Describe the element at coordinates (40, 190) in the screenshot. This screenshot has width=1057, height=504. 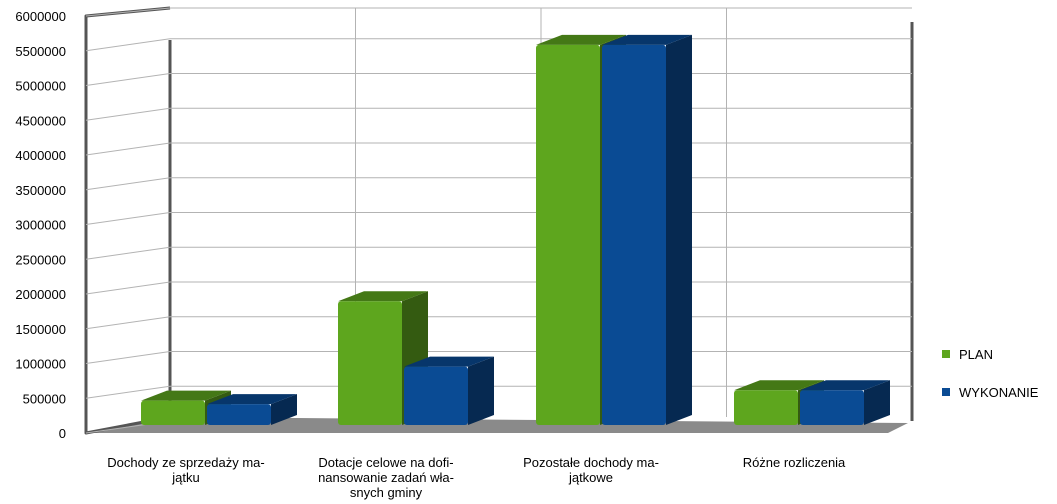
I see `y-tick-label: 3500000` at that location.